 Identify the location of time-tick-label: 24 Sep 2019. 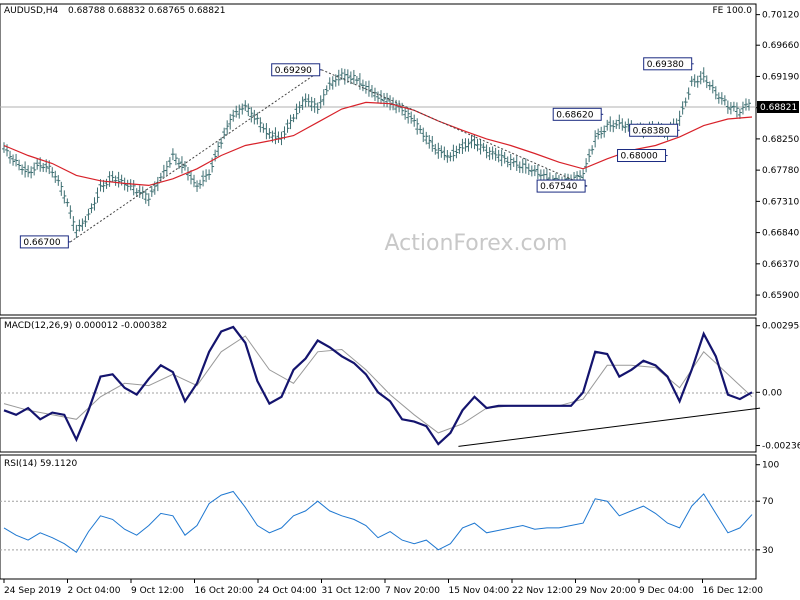
(32, 591).